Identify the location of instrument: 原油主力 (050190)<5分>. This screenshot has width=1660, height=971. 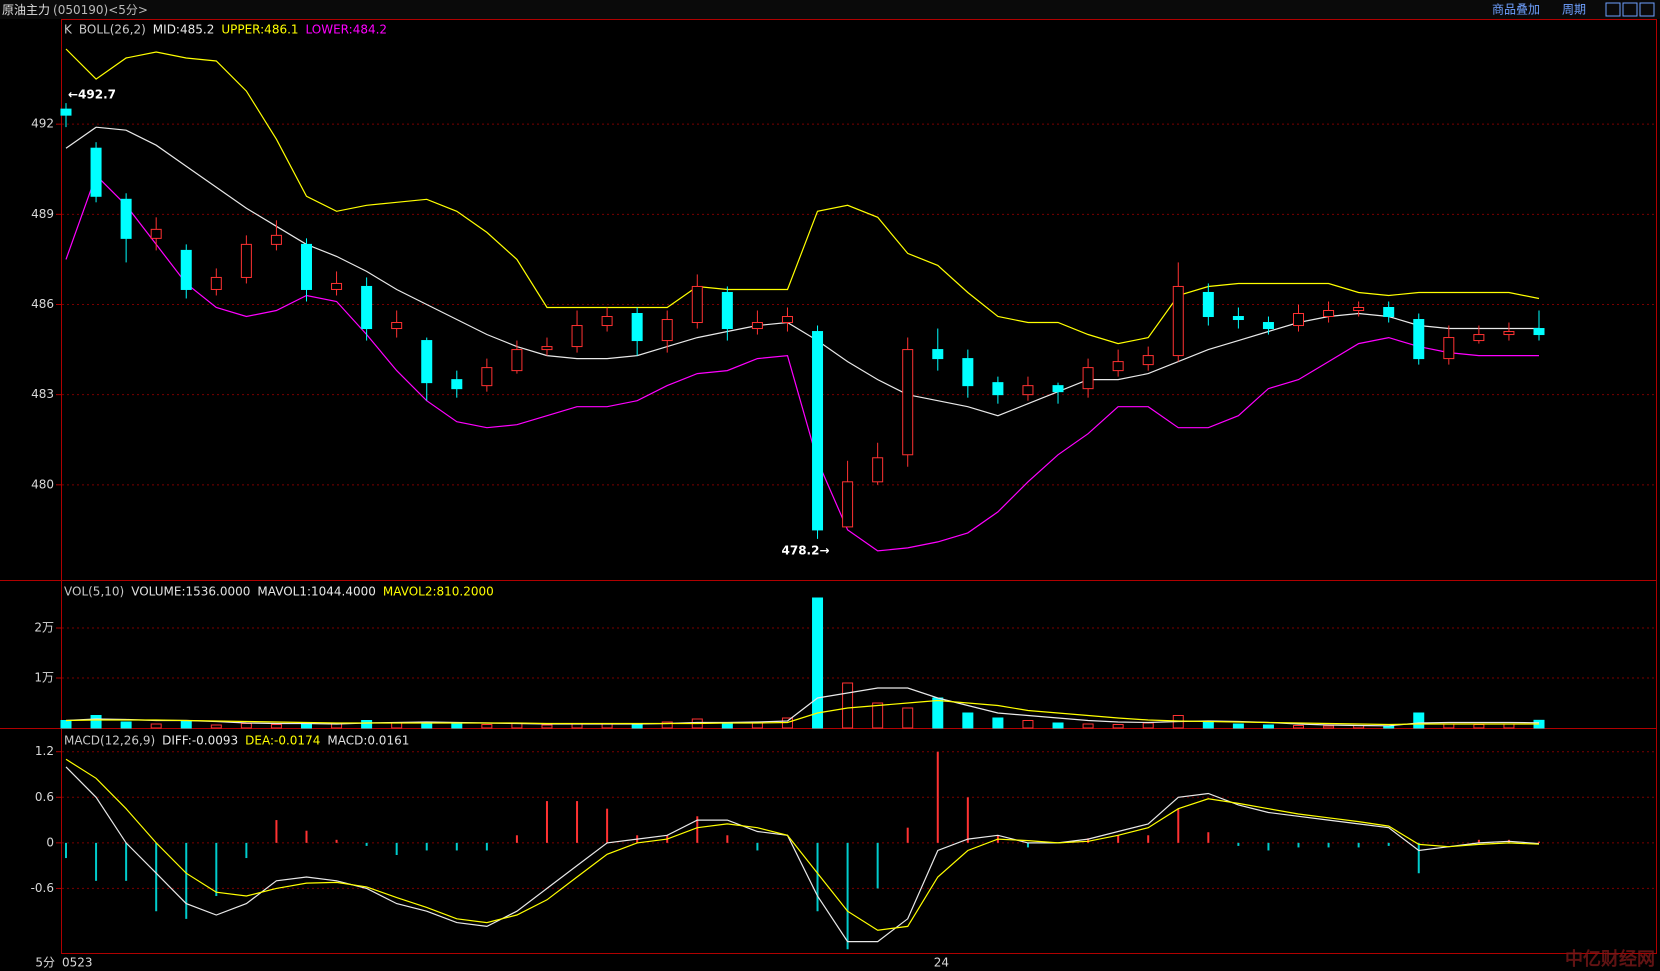
(75, 10).